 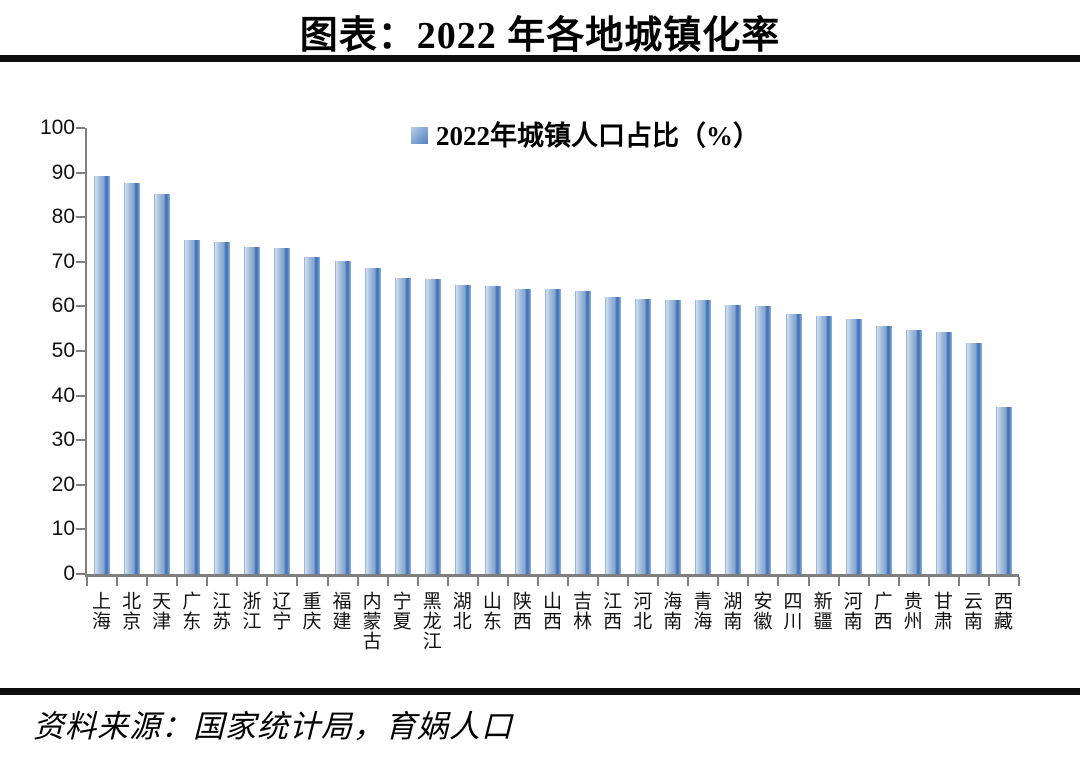 I want to click on chart-title: 图表：2022 年各地城镇化率, so click(x=540, y=36).